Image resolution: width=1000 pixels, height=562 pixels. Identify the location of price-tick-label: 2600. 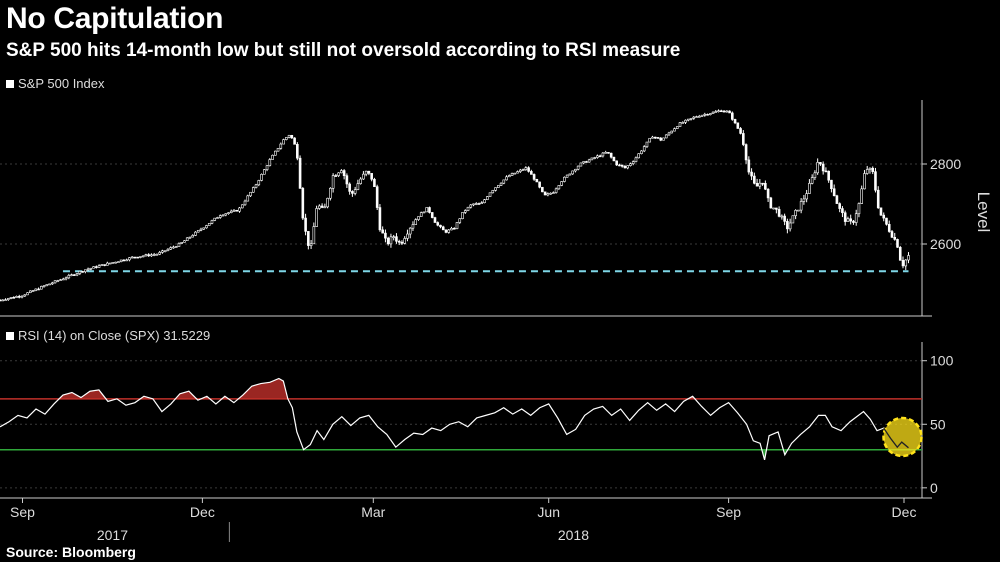
(945, 244).